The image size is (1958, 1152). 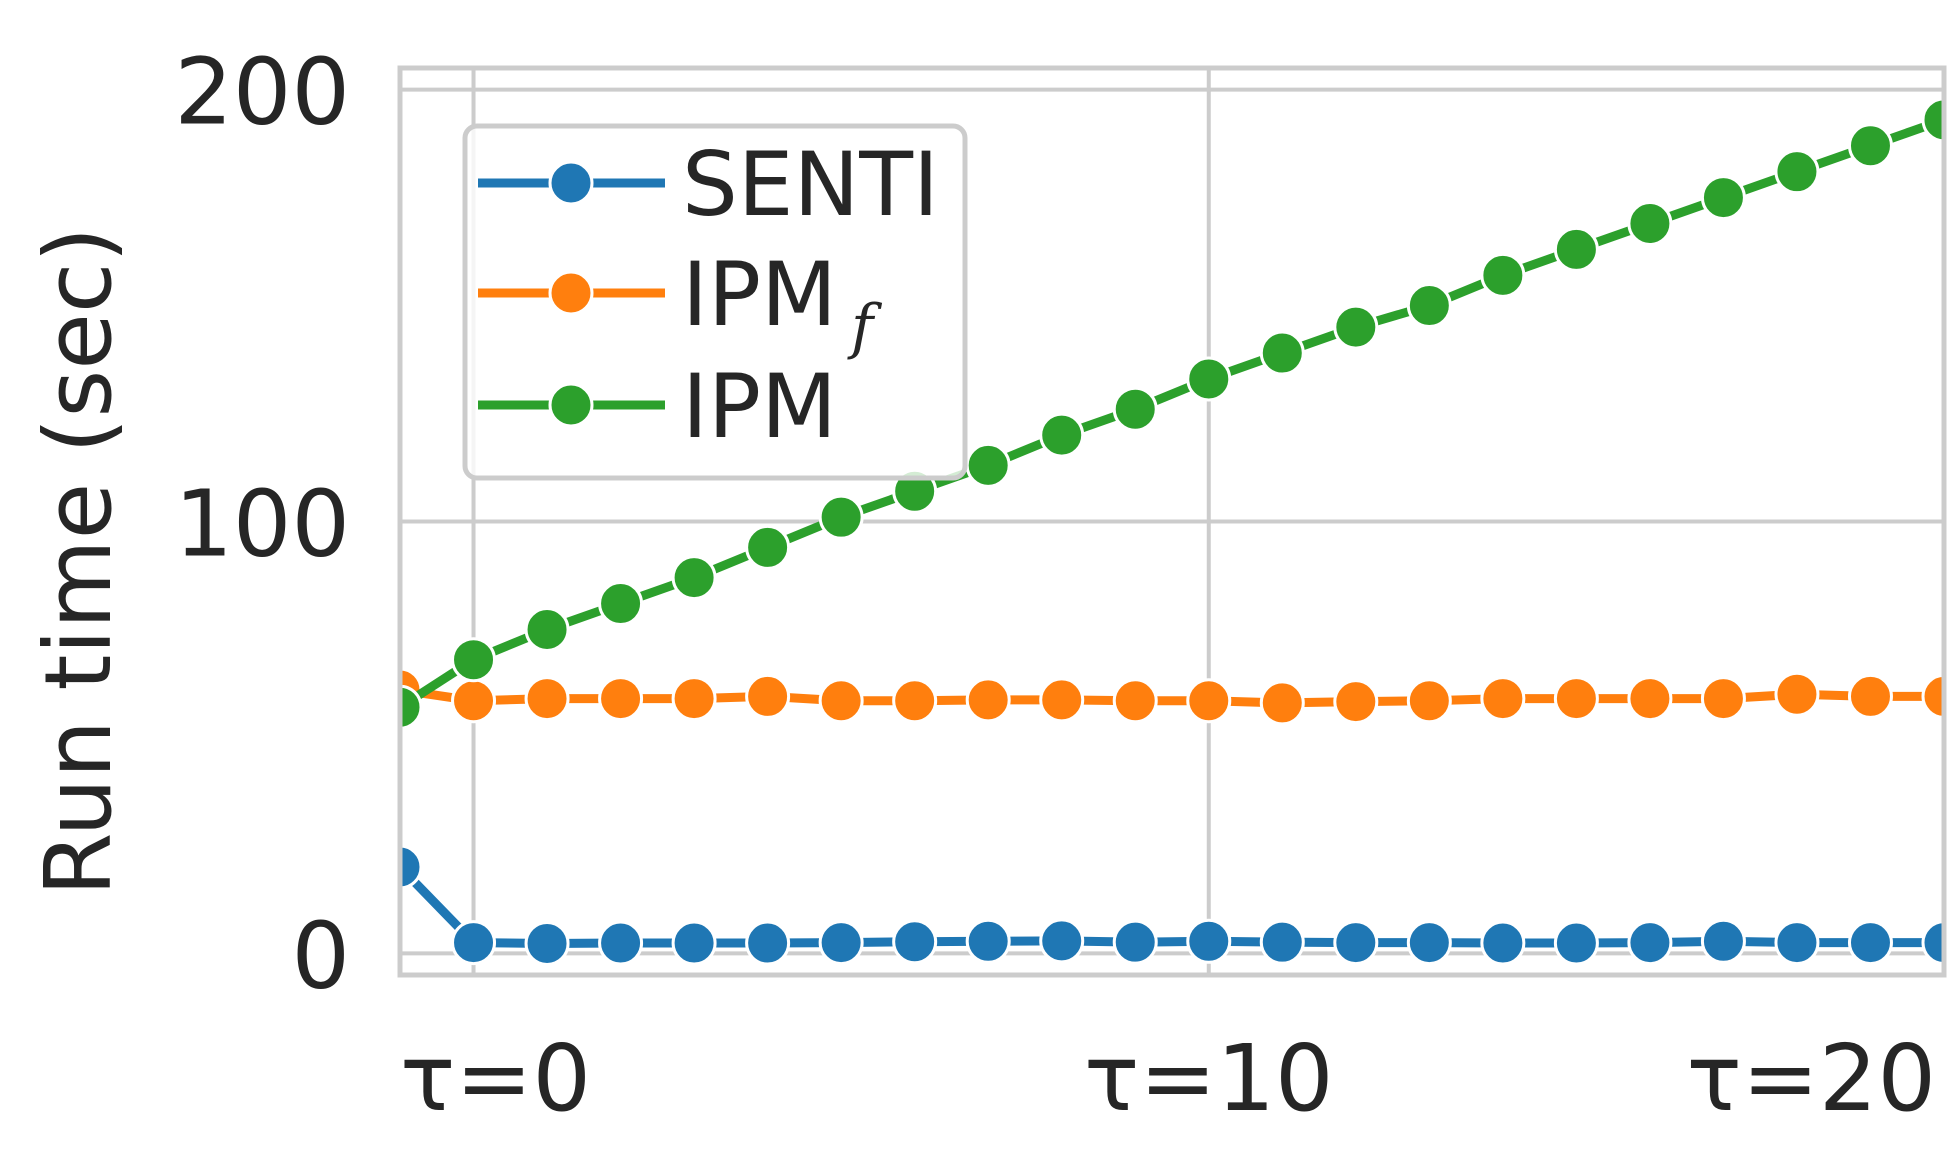 What do you see at coordinates (262, 92) in the screenshot?
I see `y-tick-label: 200` at bounding box center [262, 92].